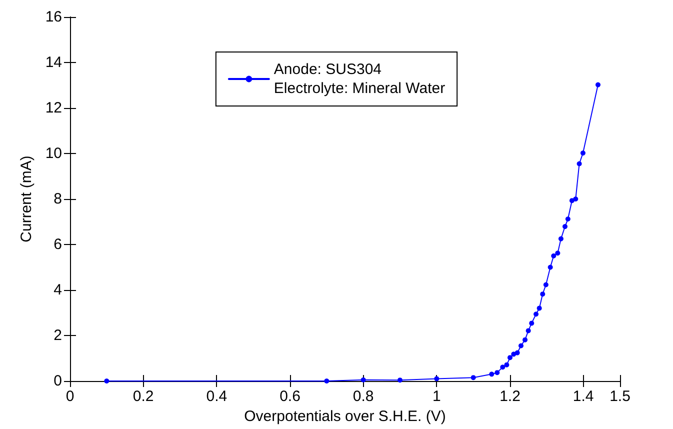 This screenshot has width=673, height=429. I want to click on x-tick-label: 1.4, so click(583, 396).